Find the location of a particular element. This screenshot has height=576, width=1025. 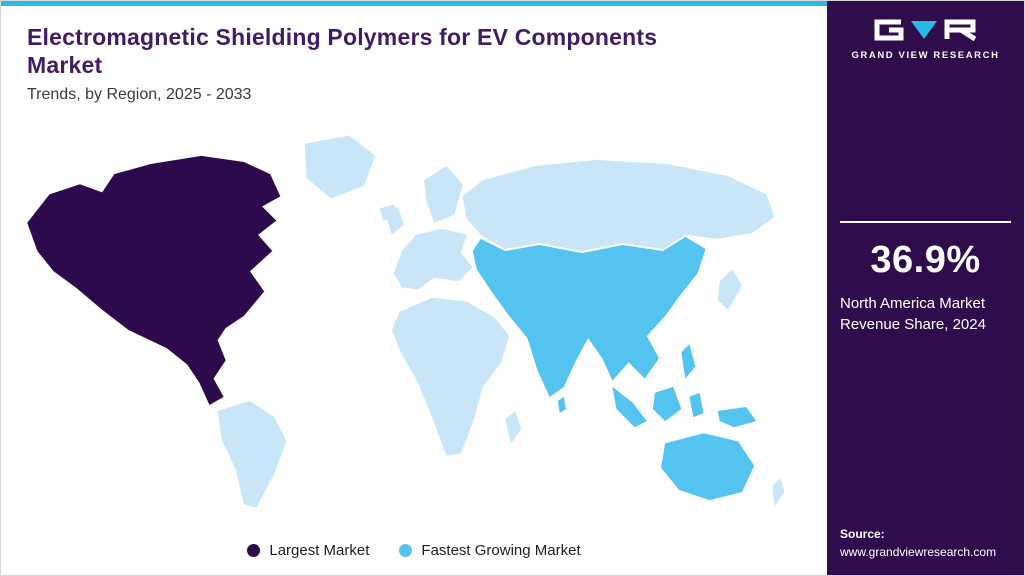

legend-item-largest-market: Largest Market is located at coordinates (308, 550).